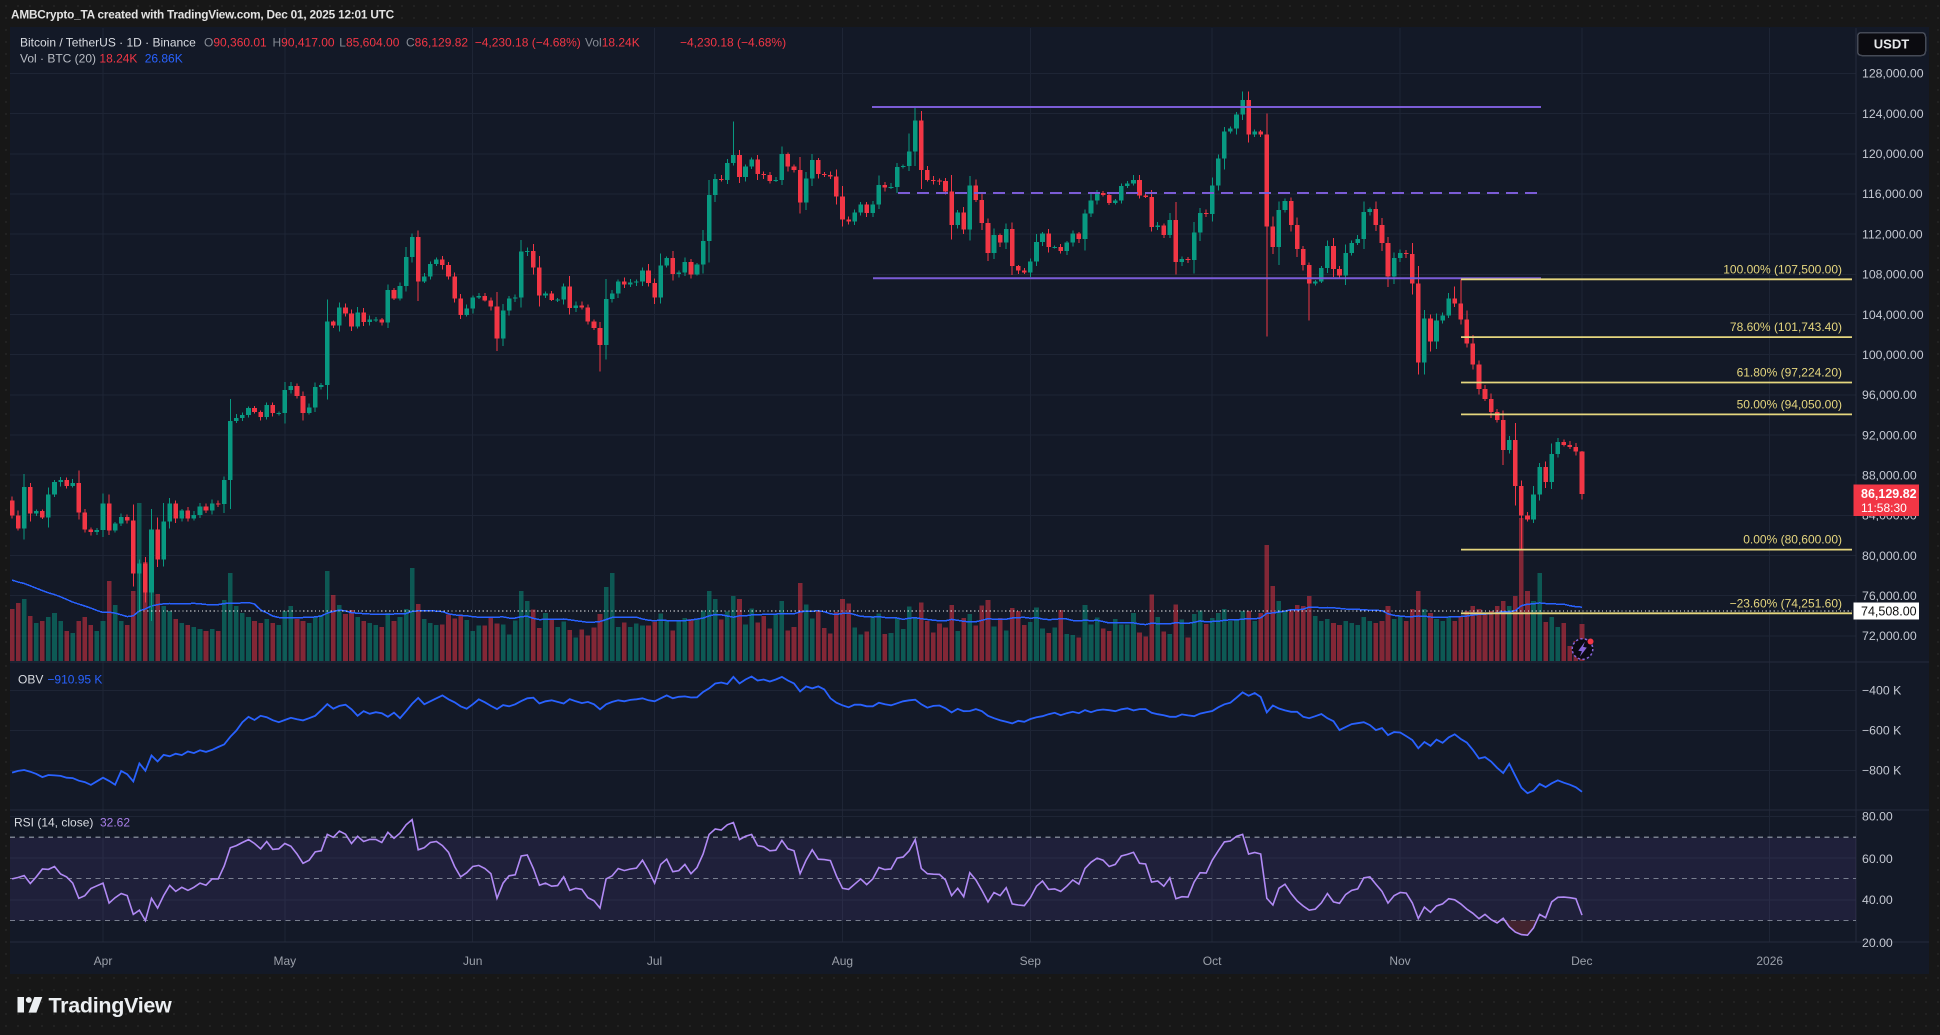 Image resolution: width=1940 pixels, height=1035 pixels. Describe the element at coordinates (164, 59) in the screenshot. I see `svg-text: 26.86K` at that location.